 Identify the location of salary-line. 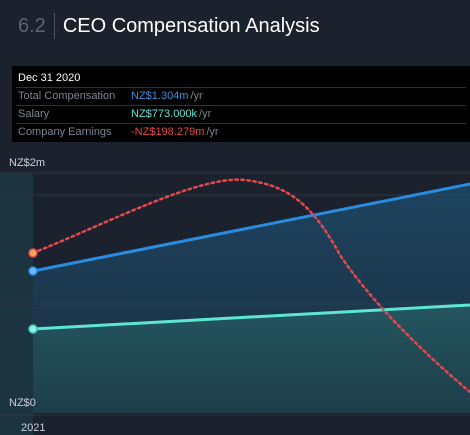
(251, 317).